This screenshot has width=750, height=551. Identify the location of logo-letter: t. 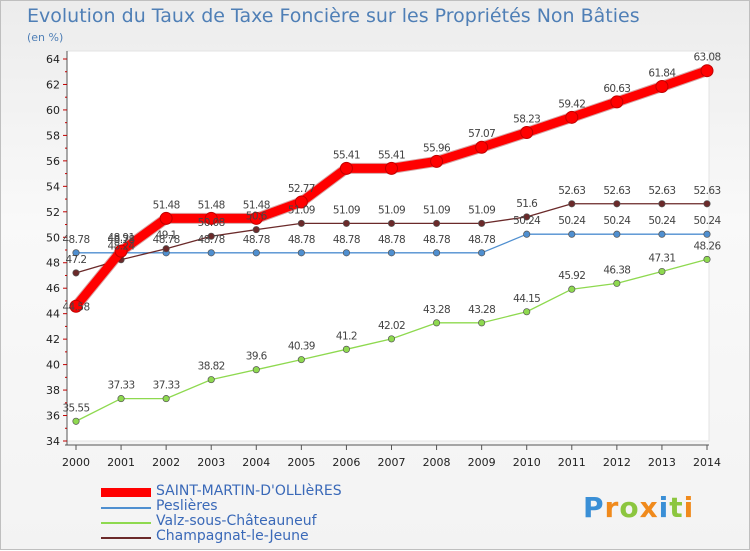
(676, 507).